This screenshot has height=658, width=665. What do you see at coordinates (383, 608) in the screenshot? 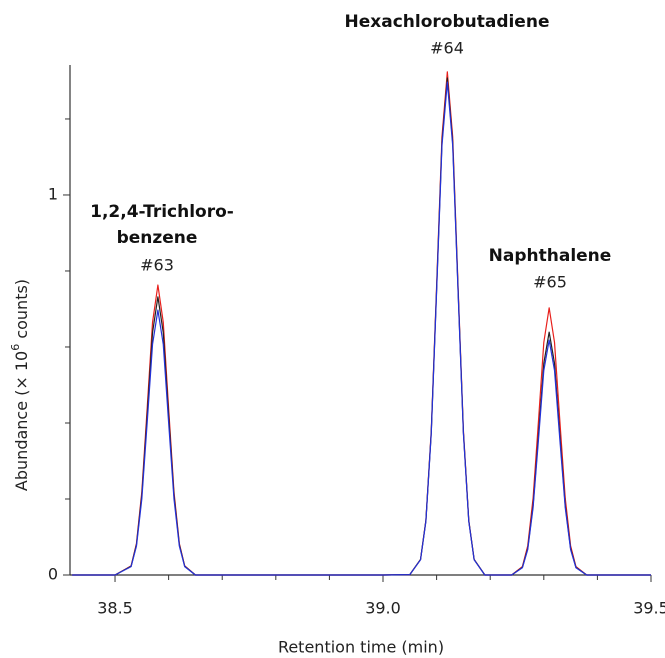
I see `x-tick-label: 39.0` at bounding box center [383, 608].